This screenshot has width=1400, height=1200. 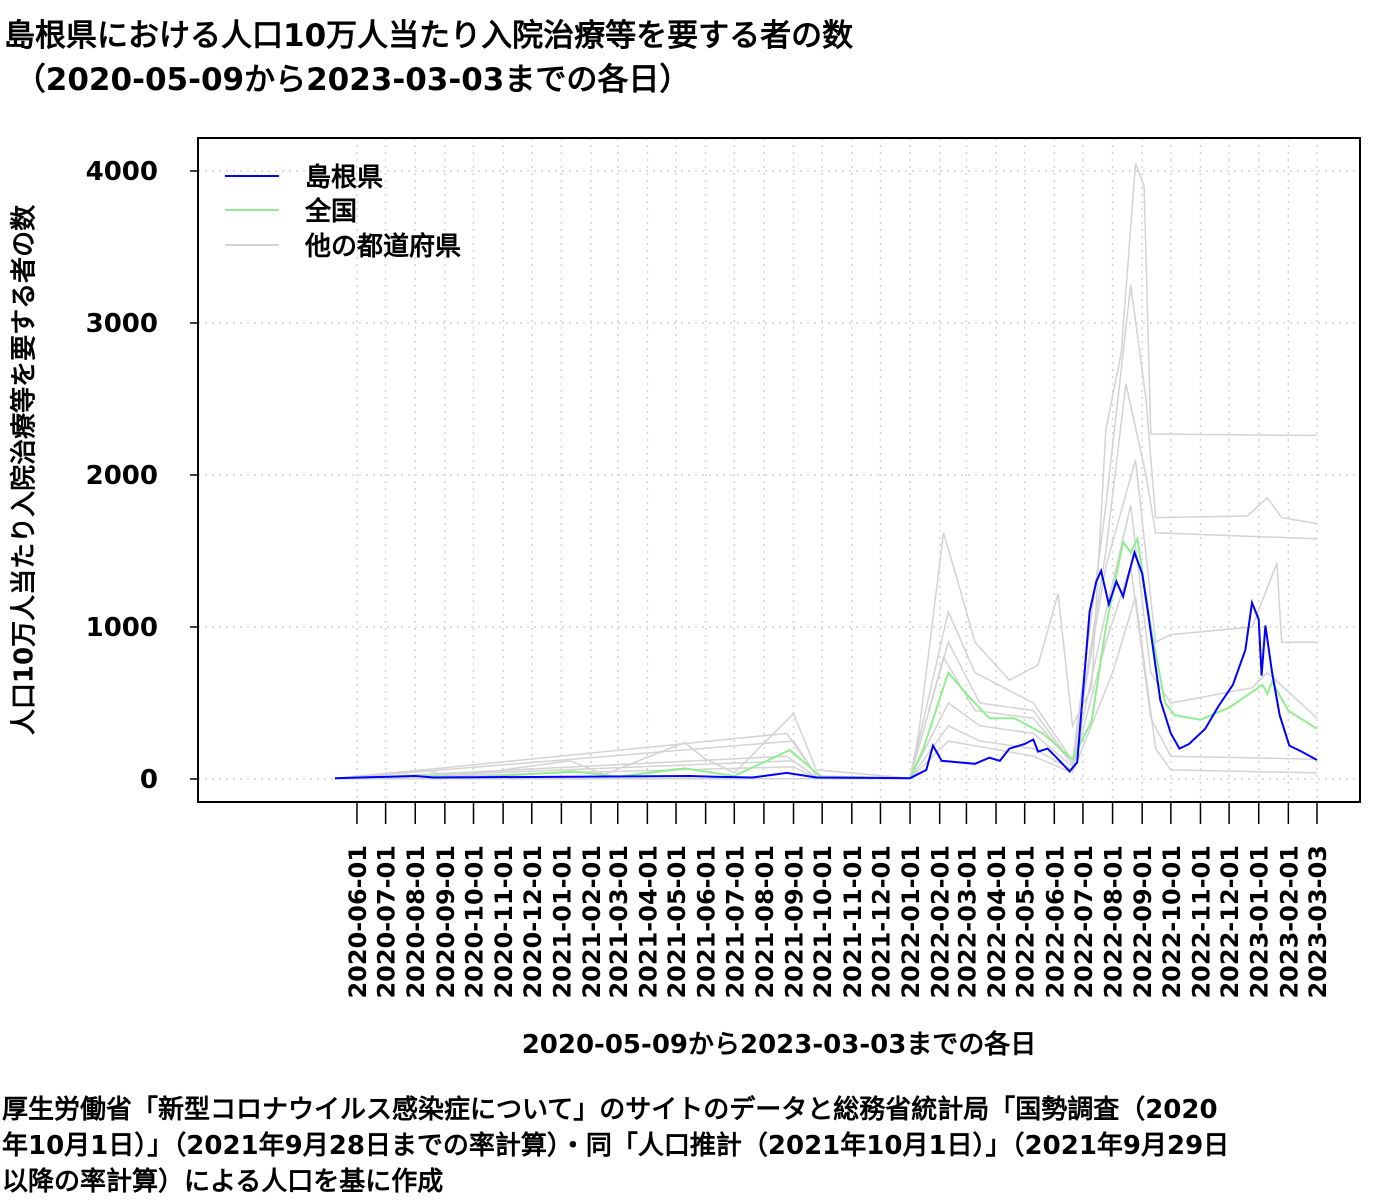 What do you see at coordinates (779, 1045) in the screenshot?
I see `x-axis-label: 2020-05-09から2023-03-03までの各日` at bounding box center [779, 1045].